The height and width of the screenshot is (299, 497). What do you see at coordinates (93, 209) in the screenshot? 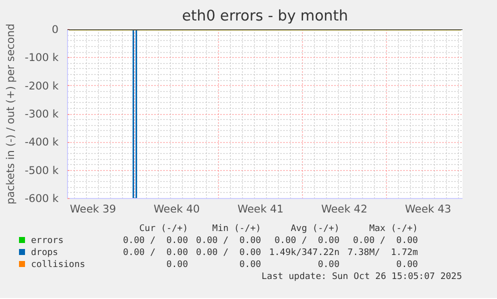
I see `x-tick-label: Week 39` at bounding box center [93, 209].